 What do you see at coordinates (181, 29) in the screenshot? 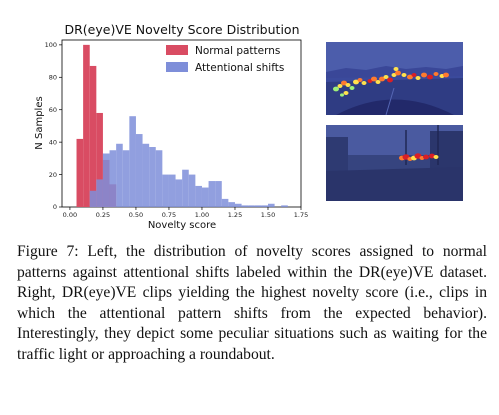
I see `chart-title: DR(eye)VE Novelty Score Distribution` at bounding box center [181, 29].